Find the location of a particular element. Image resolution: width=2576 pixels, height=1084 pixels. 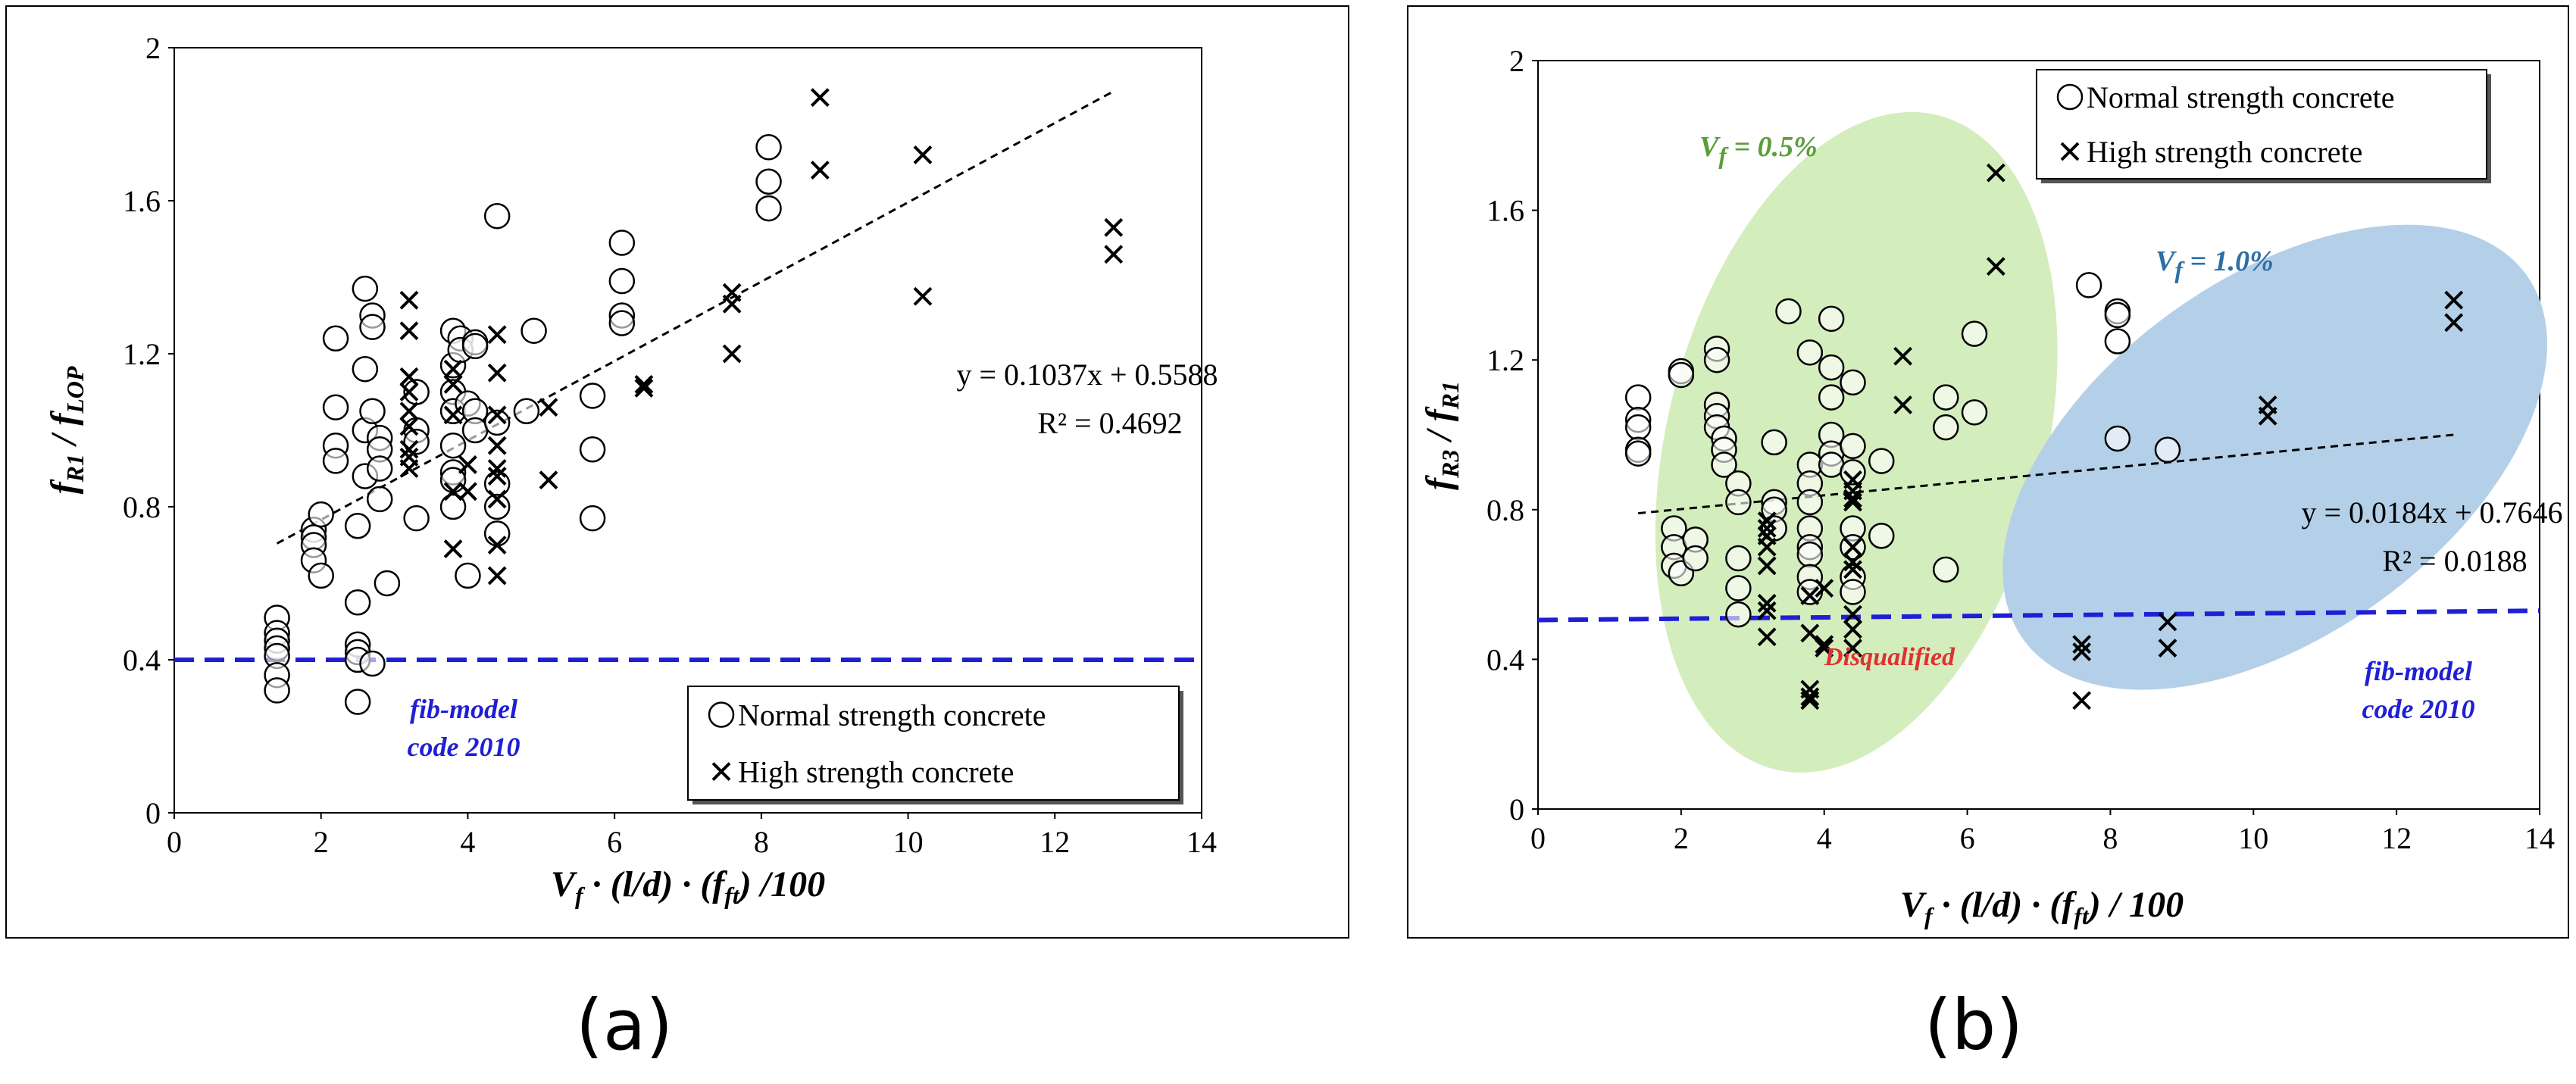

legend-cross-marker is located at coordinates (721, 771).